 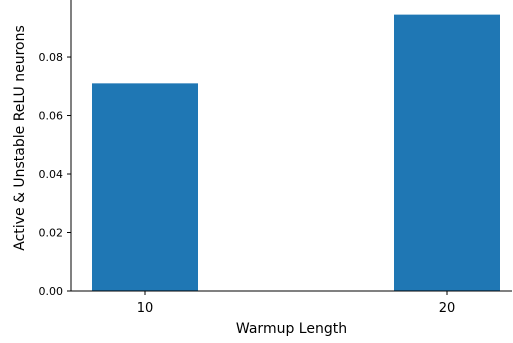 What do you see at coordinates (447, 308) in the screenshot?
I see `x-tick-label: 20` at bounding box center [447, 308].